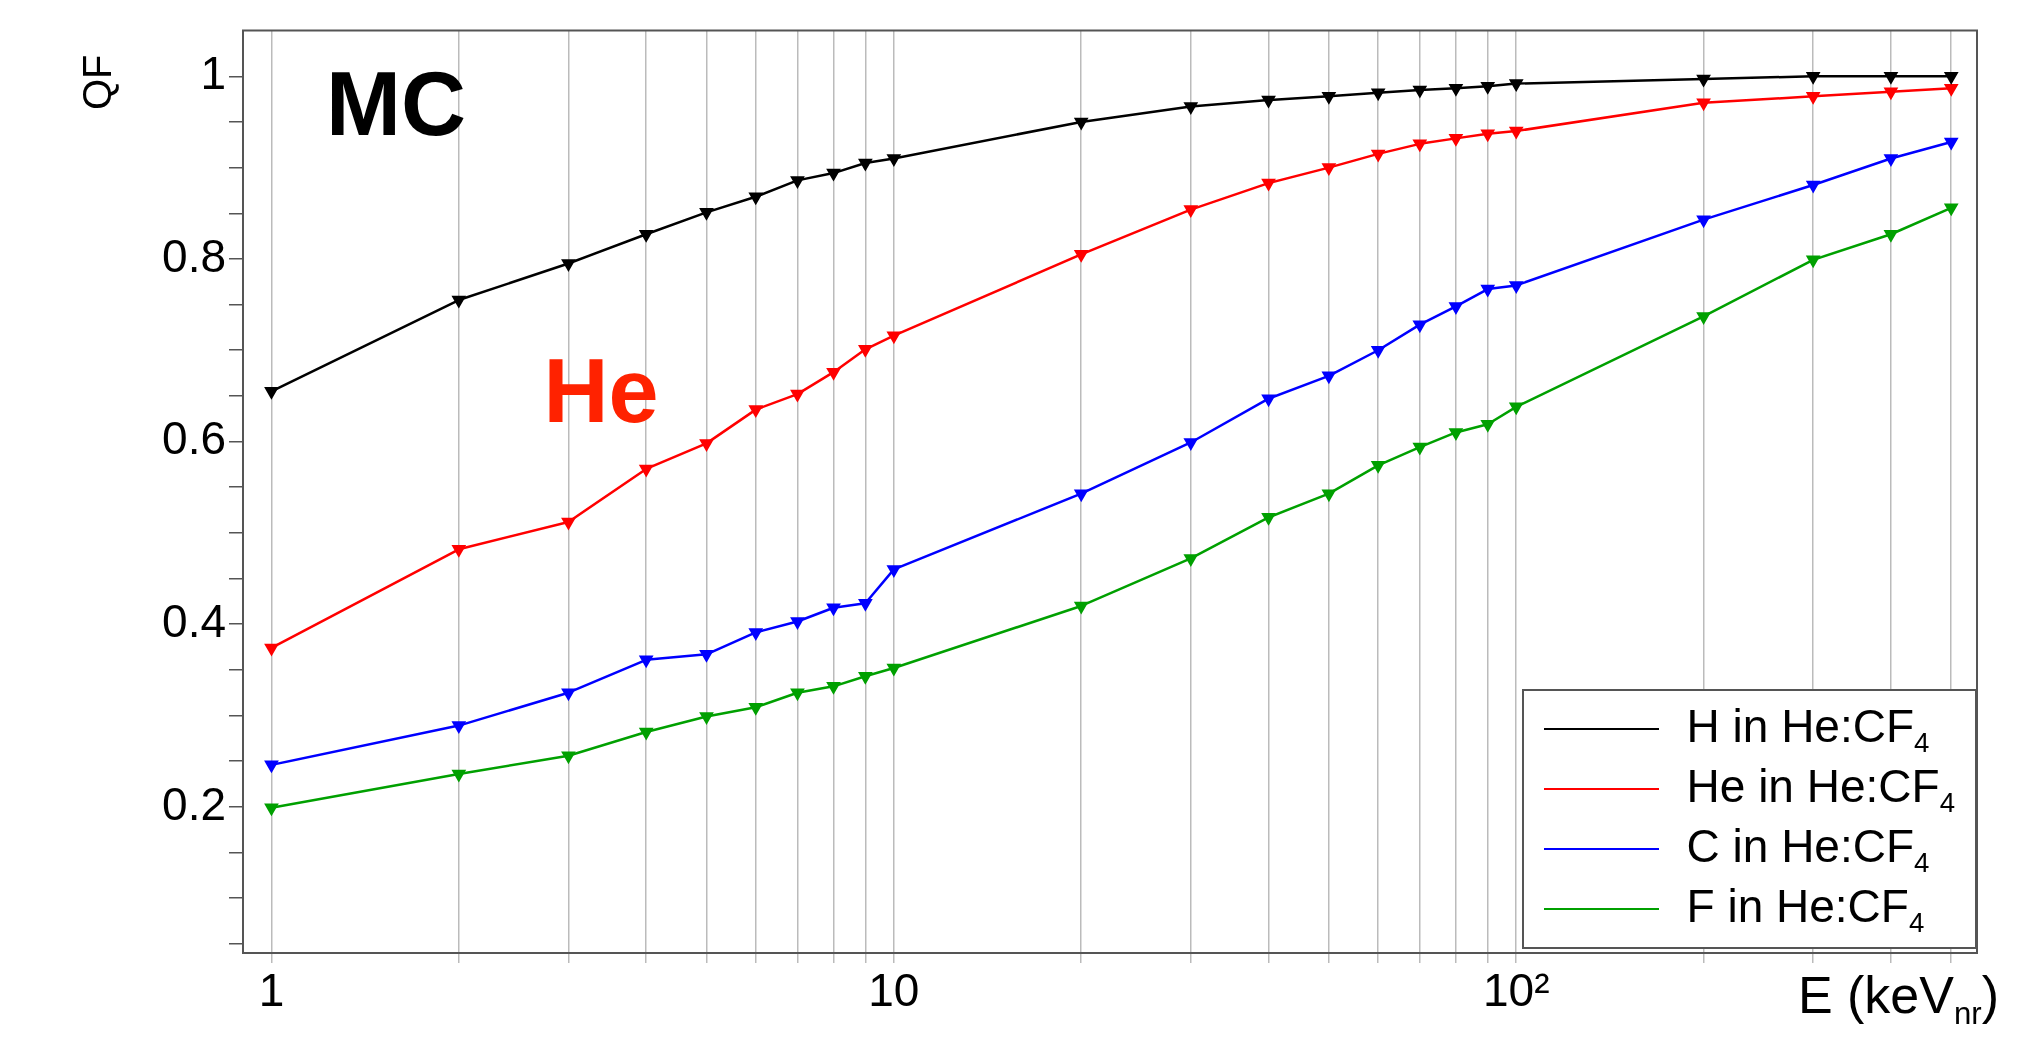 The image size is (2019, 1047). Describe the element at coordinates (194, 803) in the screenshot. I see `y-tick-label: 0.2` at that location.